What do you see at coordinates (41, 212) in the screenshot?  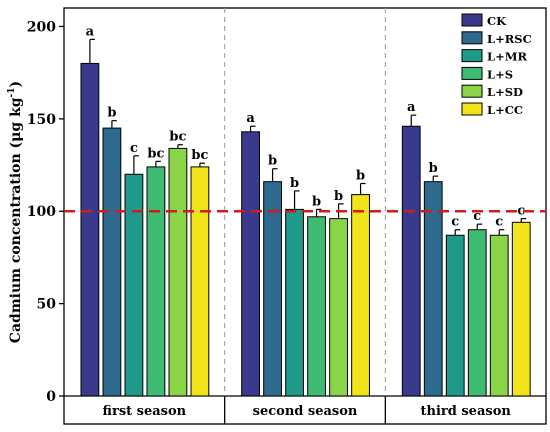 I see `y-tick-label: 100` at bounding box center [41, 212].